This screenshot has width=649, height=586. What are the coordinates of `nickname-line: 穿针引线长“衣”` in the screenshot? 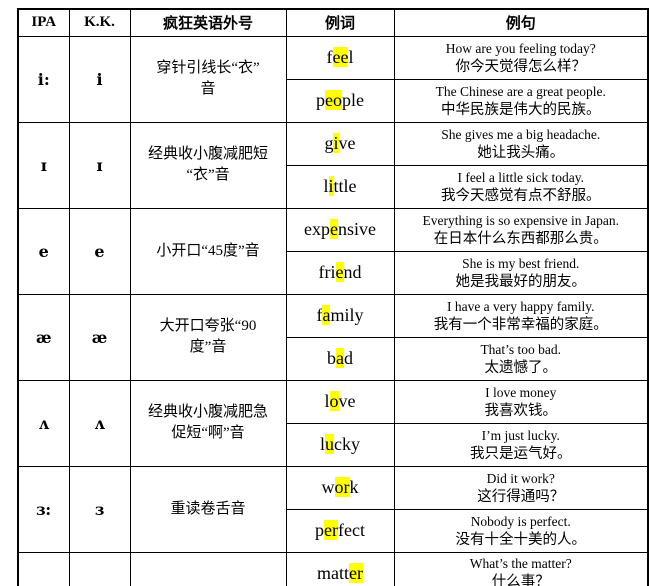 It's located at (208, 68).